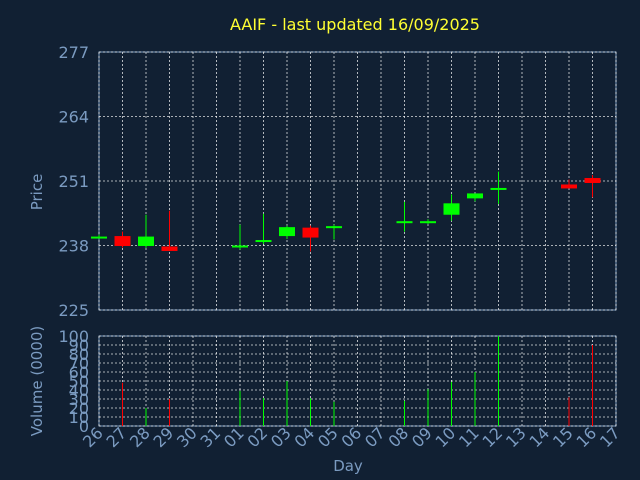 This screenshot has height=480, width=640. Describe the element at coordinates (355, 24) in the screenshot. I see `chart-title: AAIF - last updated 16/09/2025` at that location.